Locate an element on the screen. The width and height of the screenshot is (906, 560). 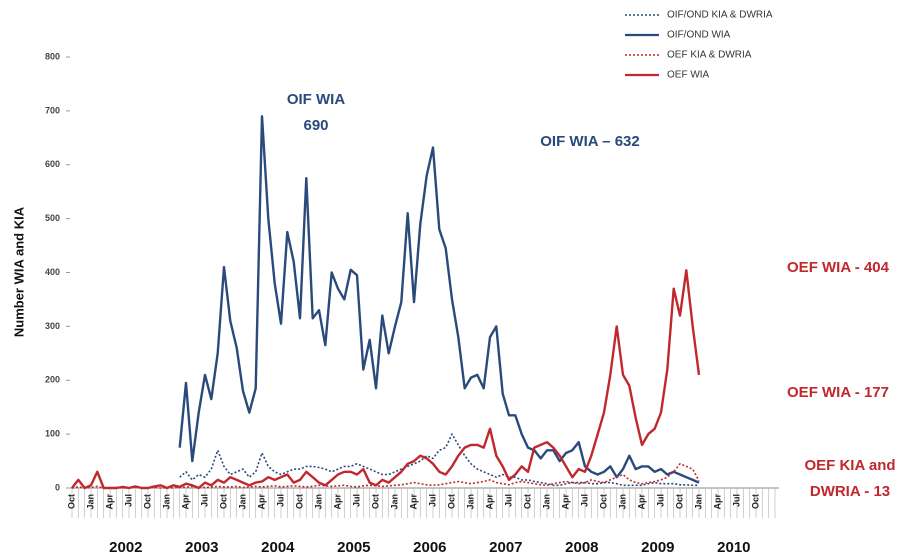
year-label: 2009 is located at coordinates (657, 547).